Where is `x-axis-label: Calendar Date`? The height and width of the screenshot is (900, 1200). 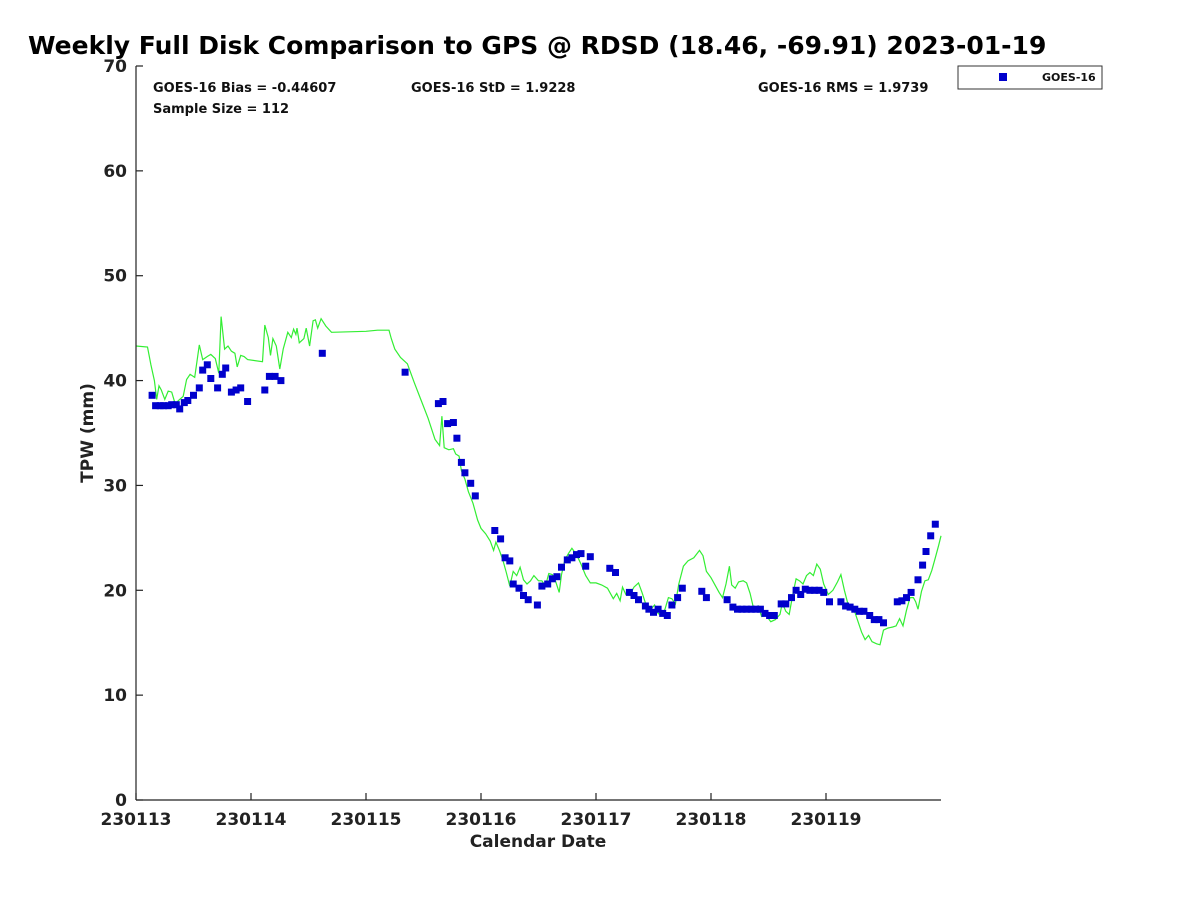 x-axis-label: Calendar Date is located at coordinates (538, 842).